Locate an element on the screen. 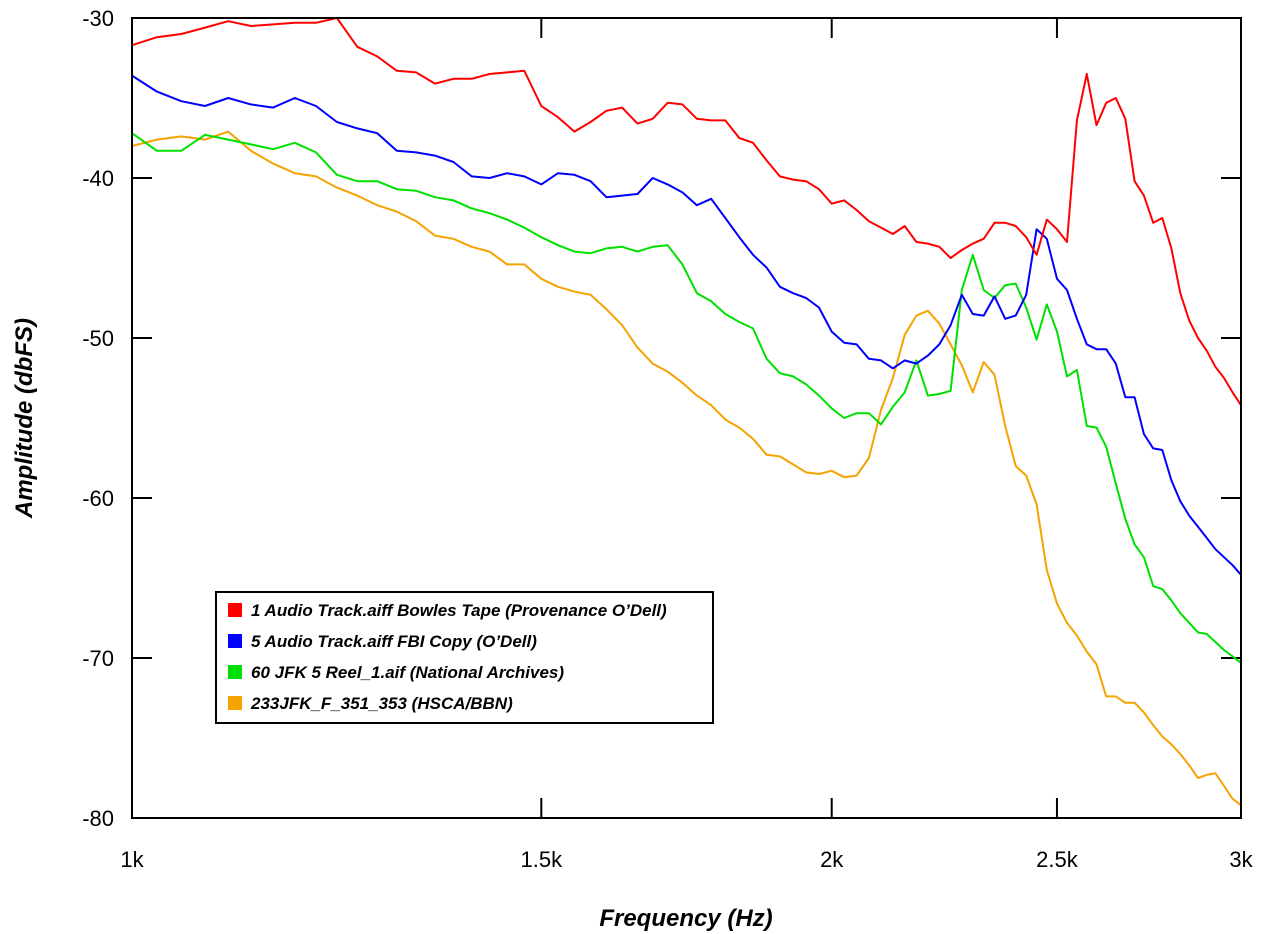  y-tick-label: -30 is located at coordinates (98, 18).